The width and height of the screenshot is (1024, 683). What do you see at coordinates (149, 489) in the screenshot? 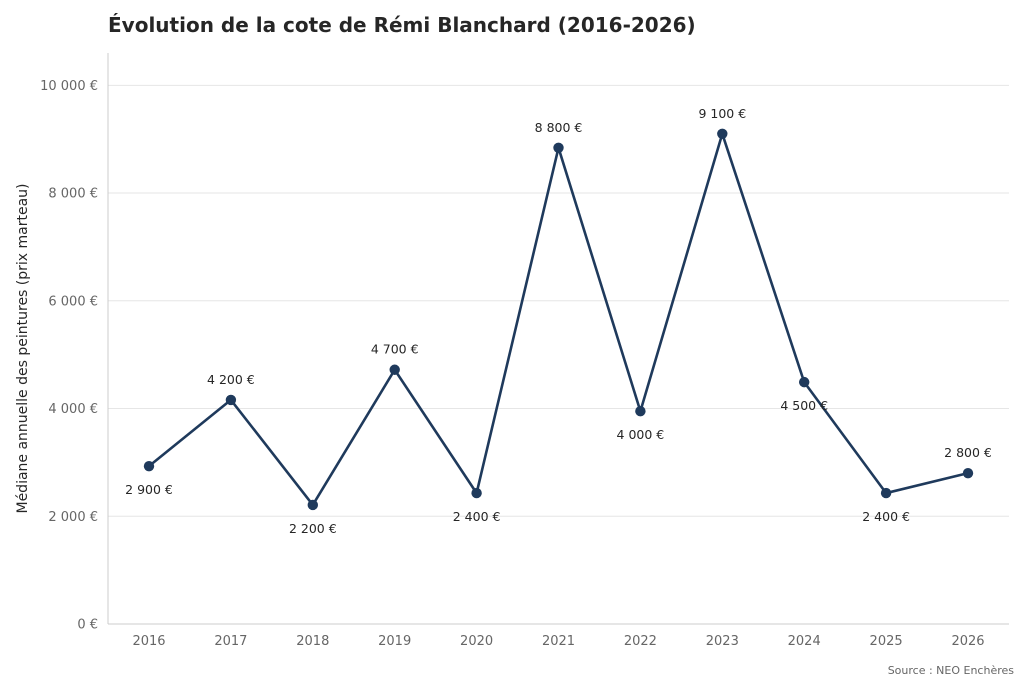
I see `data-label: 2 900 €` at bounding box center [149, 489].